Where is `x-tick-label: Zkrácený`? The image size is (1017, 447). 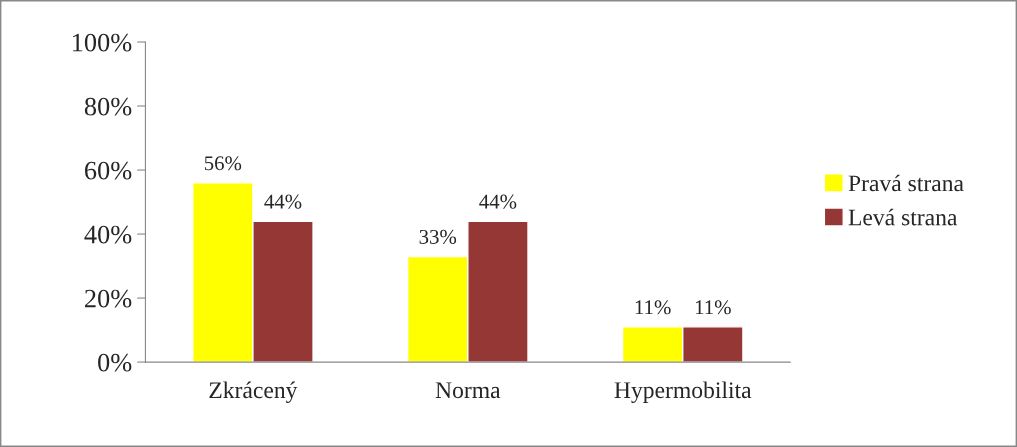 x-tick-label: Zkrácený is located at coordinates (253, 392).